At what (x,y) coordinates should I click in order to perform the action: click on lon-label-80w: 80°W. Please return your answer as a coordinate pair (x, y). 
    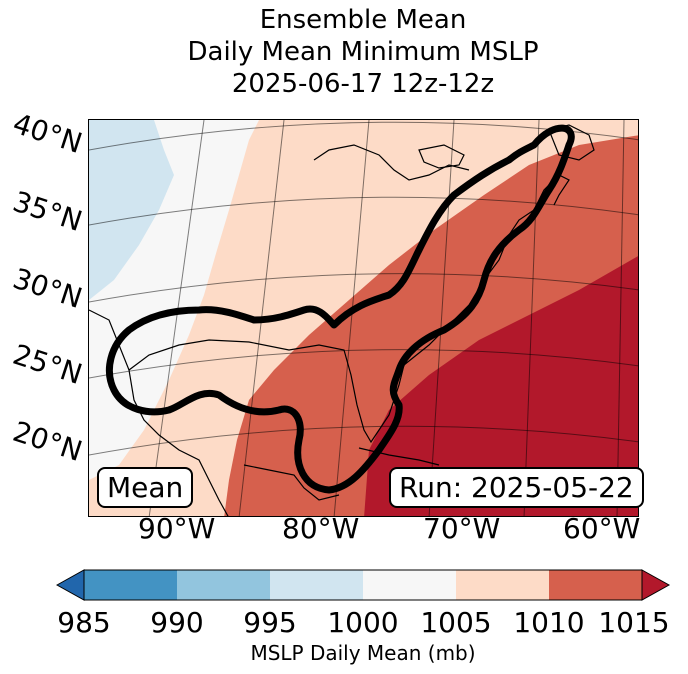
    Looking at the image, I should click on (321, 528).